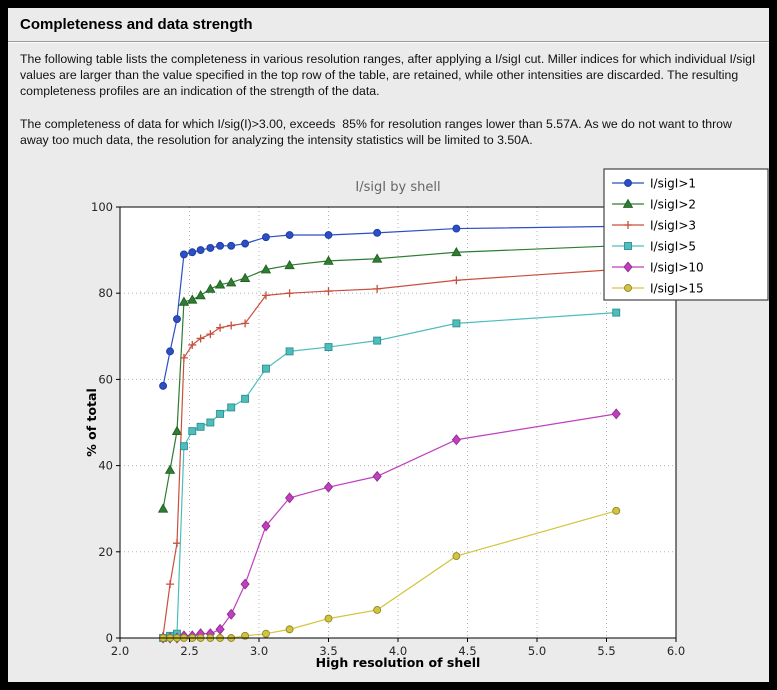 This screenshot has width=777, height=690. What do you see at coordinates (105, 552) in the screenshot?
I see `svg-text: 20` at bounding box center [105, 552].